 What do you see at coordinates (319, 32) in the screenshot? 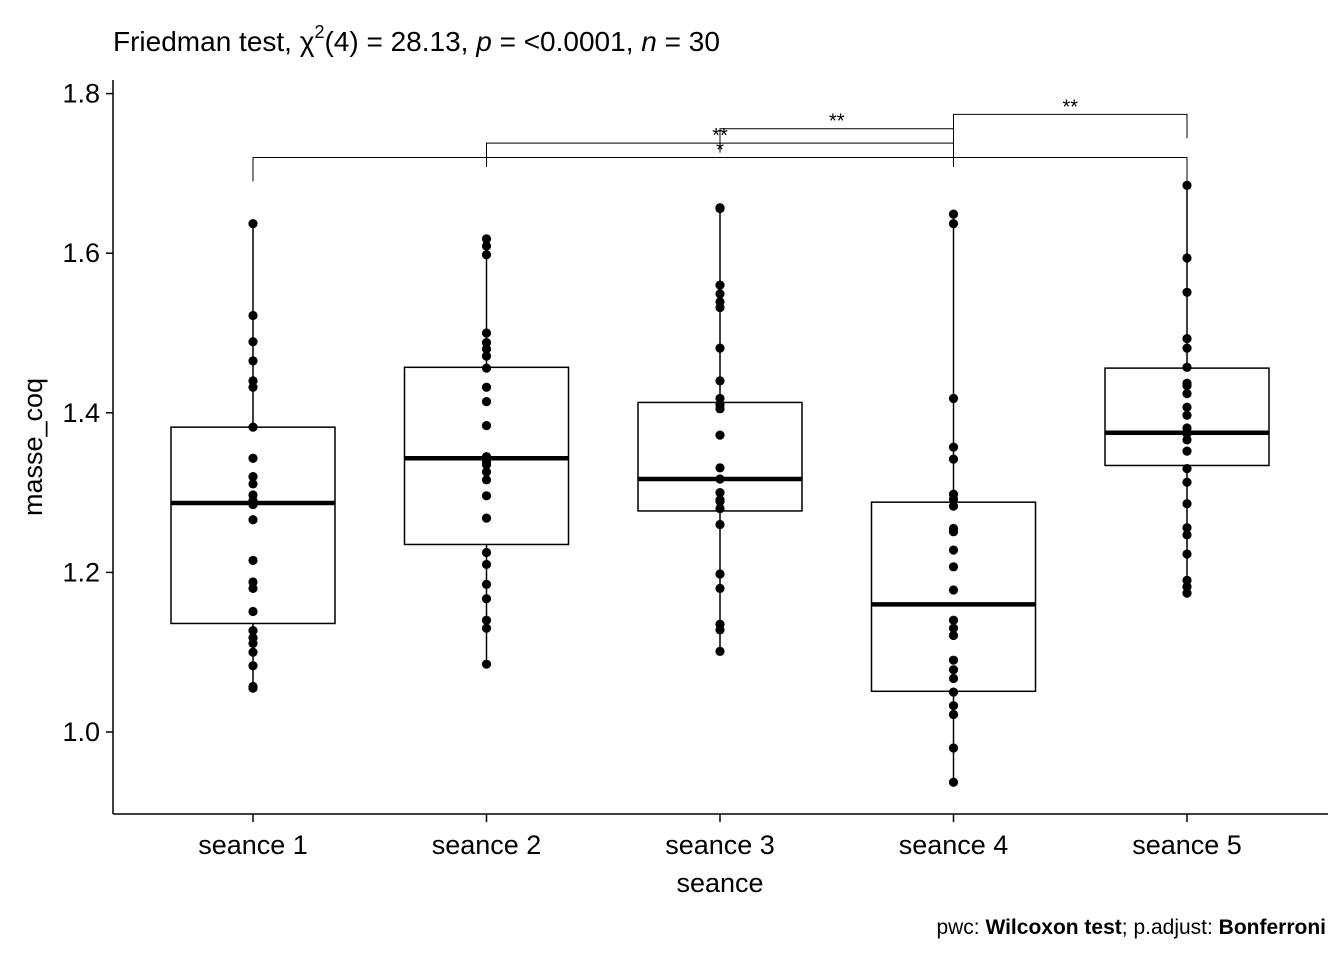
I see `title-chi-superscript: 2` at bounding box center [319, 32].